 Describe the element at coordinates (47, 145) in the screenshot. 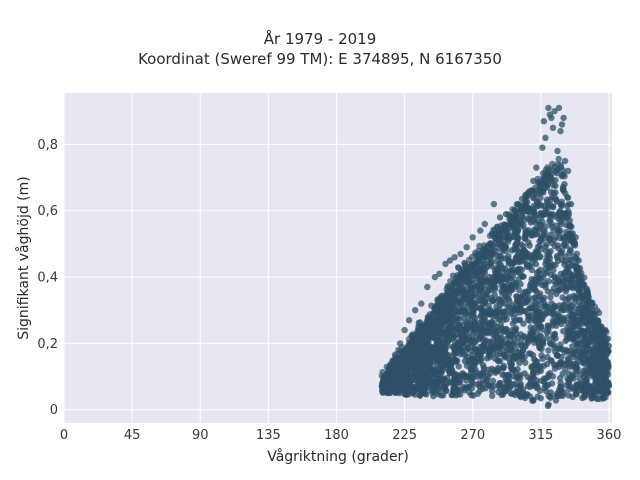

I see `y-tick-label: 0,8` at that location.